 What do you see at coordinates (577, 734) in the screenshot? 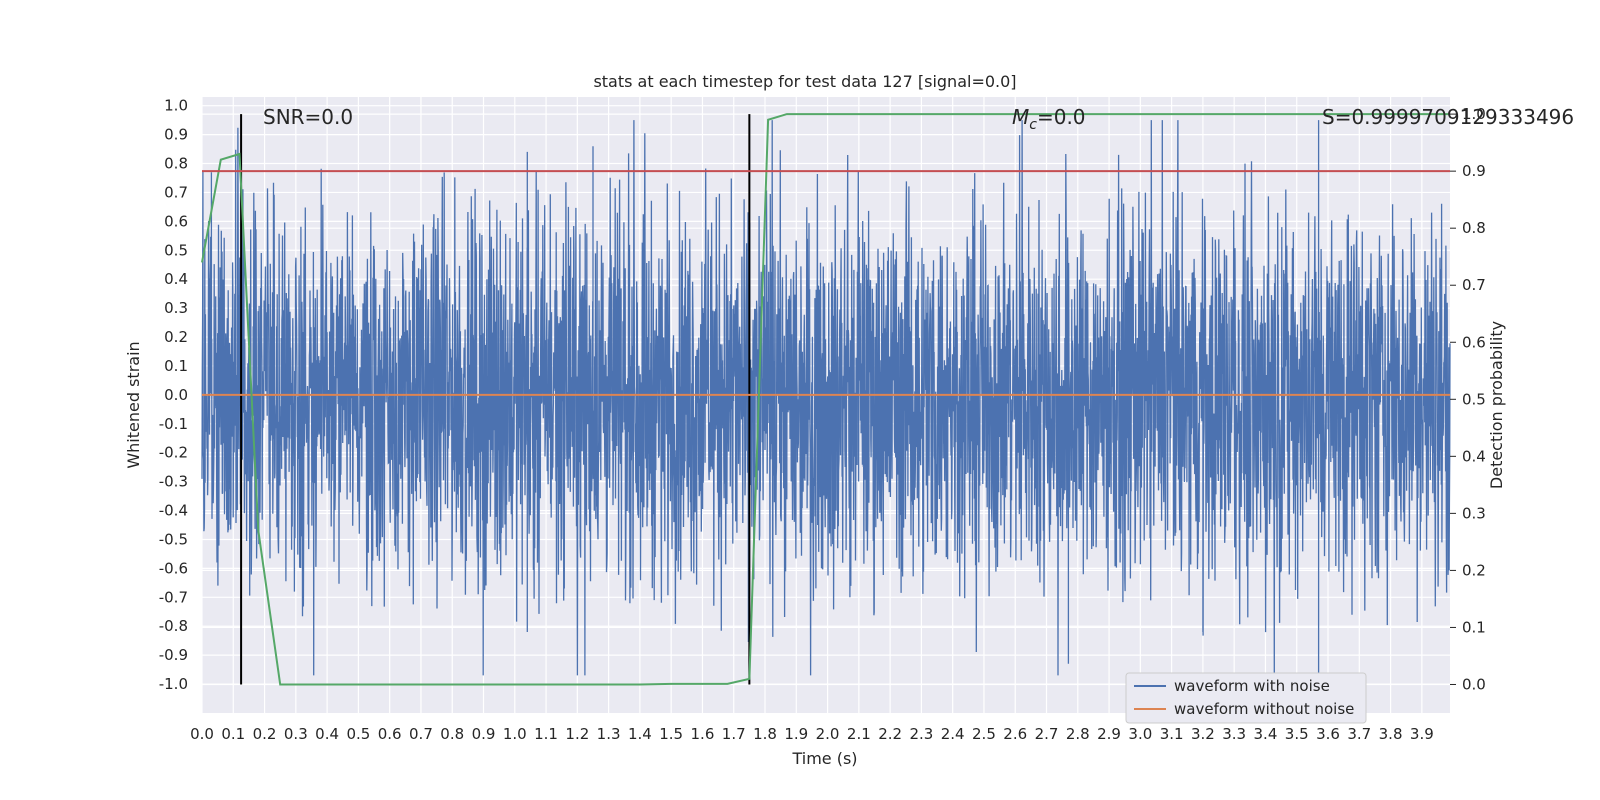
I see `x-tick-label: 1.2` at bounding box center [577, 734].